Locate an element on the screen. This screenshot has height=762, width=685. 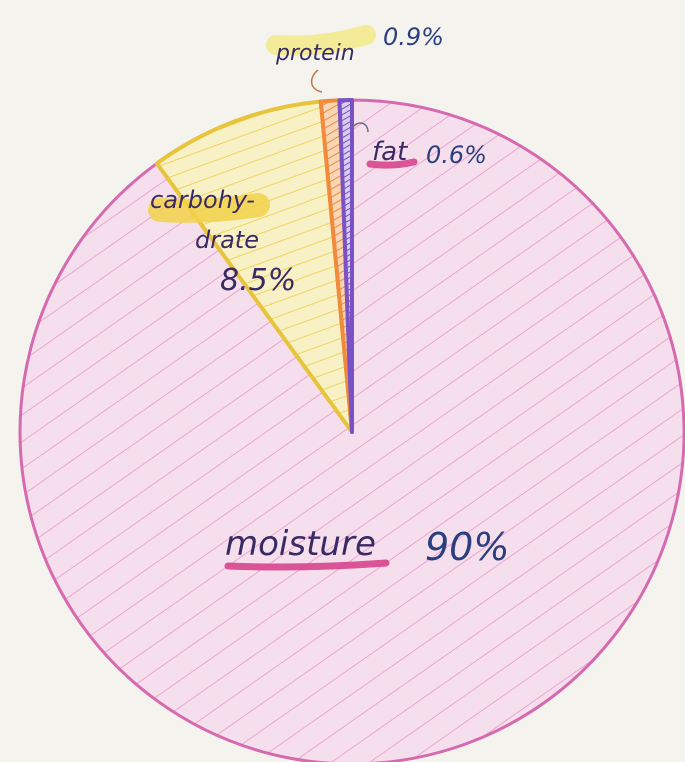
fat-value: 0.6% is located at coordinates (456, 155).